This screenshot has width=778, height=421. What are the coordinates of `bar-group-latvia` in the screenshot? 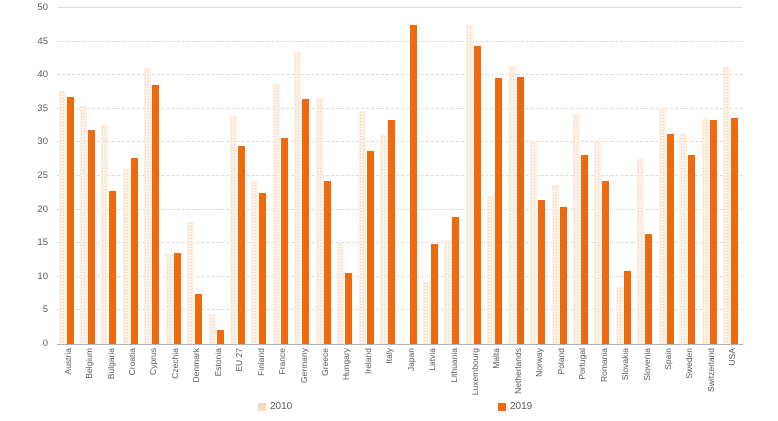 It's located at (431, 176).